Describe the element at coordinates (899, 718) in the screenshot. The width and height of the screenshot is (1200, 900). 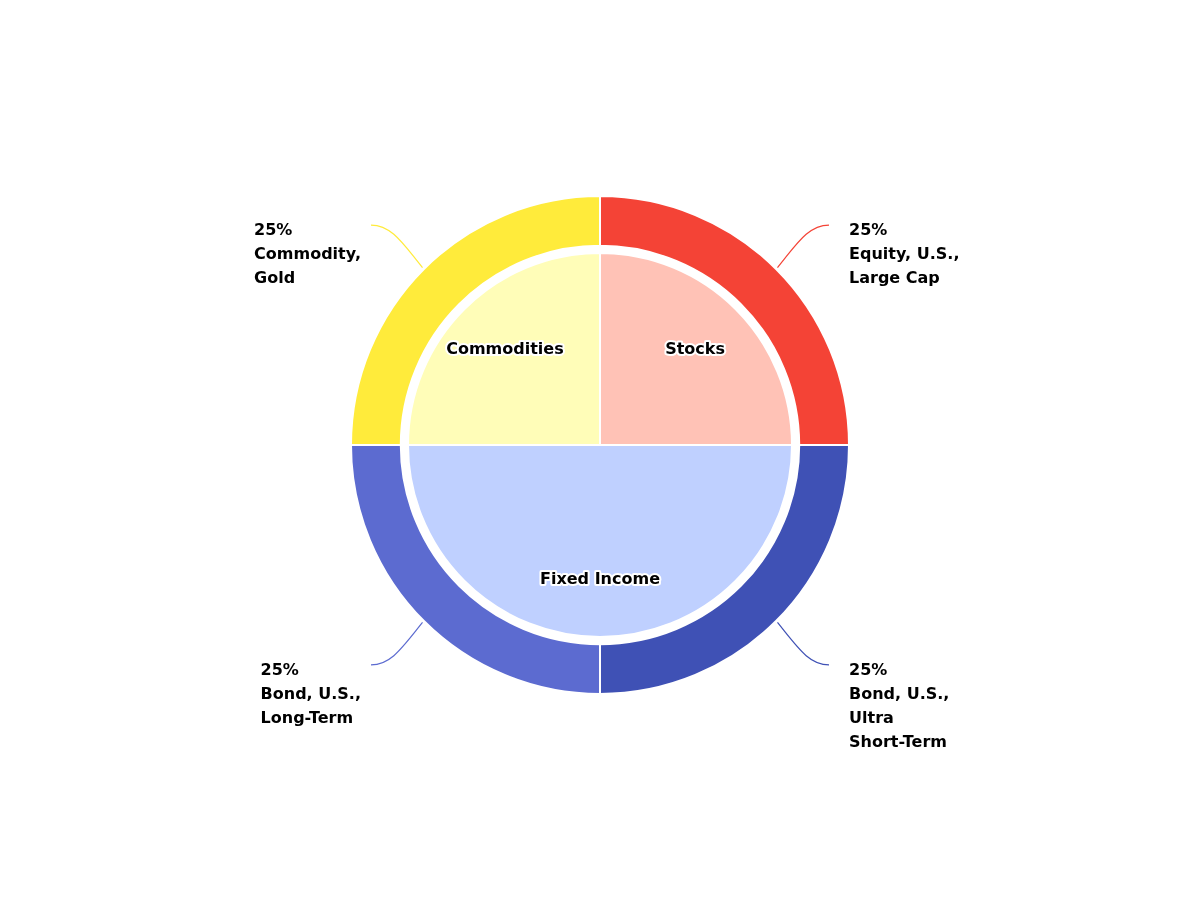
I see `slice-label: Bond, U.S., Ultra Short-Term` at that location.